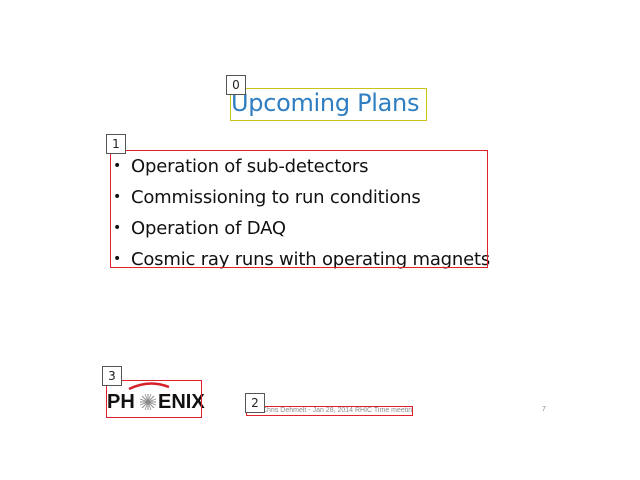 This screenshot has height=480, width=640. Describe the element at coordinates (149, 396) in the screenshot. I see `logo-arc-icon` at that location.